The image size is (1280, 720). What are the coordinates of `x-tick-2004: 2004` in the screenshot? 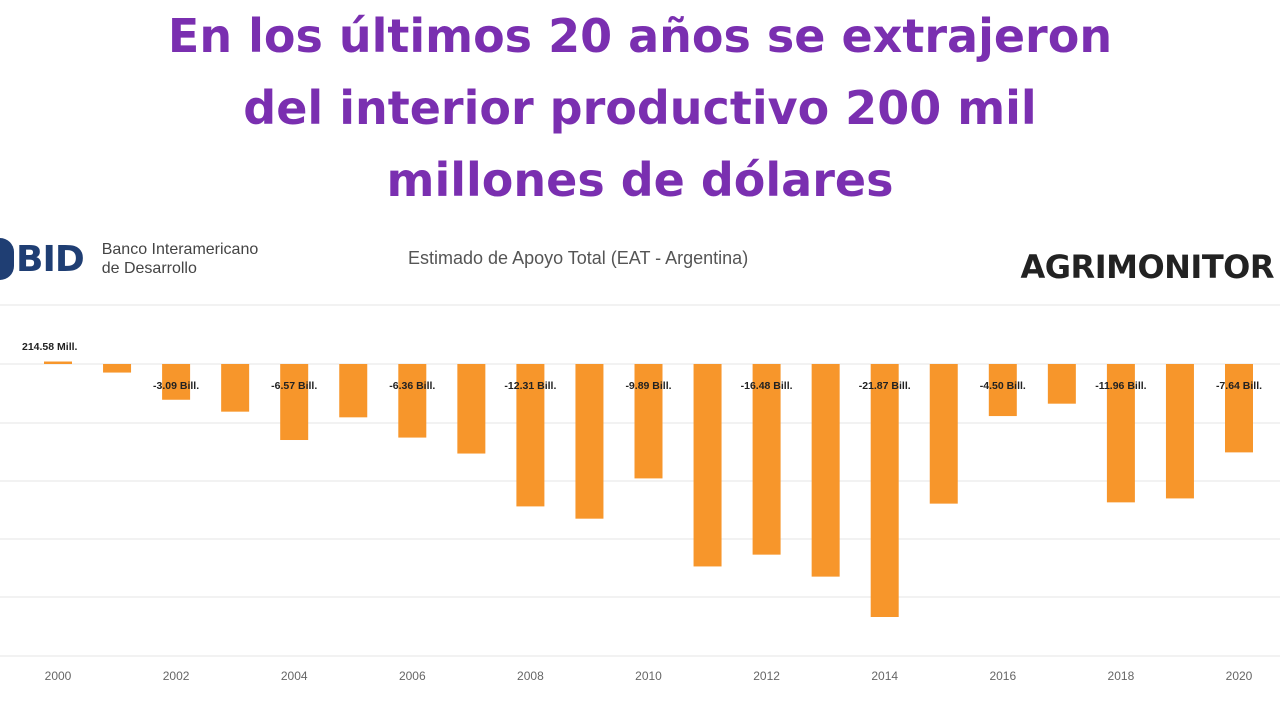 It's located at (294, 676).